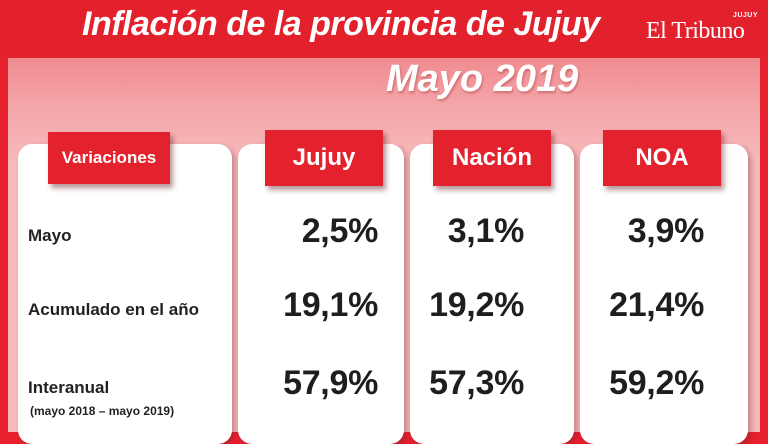 The width and height of the screenshot is (768, 444). What do you see at coordinates (69, 387) in the screenshot?
I see `row-label-interanual: Interanual` at bounding box center [69, 387].